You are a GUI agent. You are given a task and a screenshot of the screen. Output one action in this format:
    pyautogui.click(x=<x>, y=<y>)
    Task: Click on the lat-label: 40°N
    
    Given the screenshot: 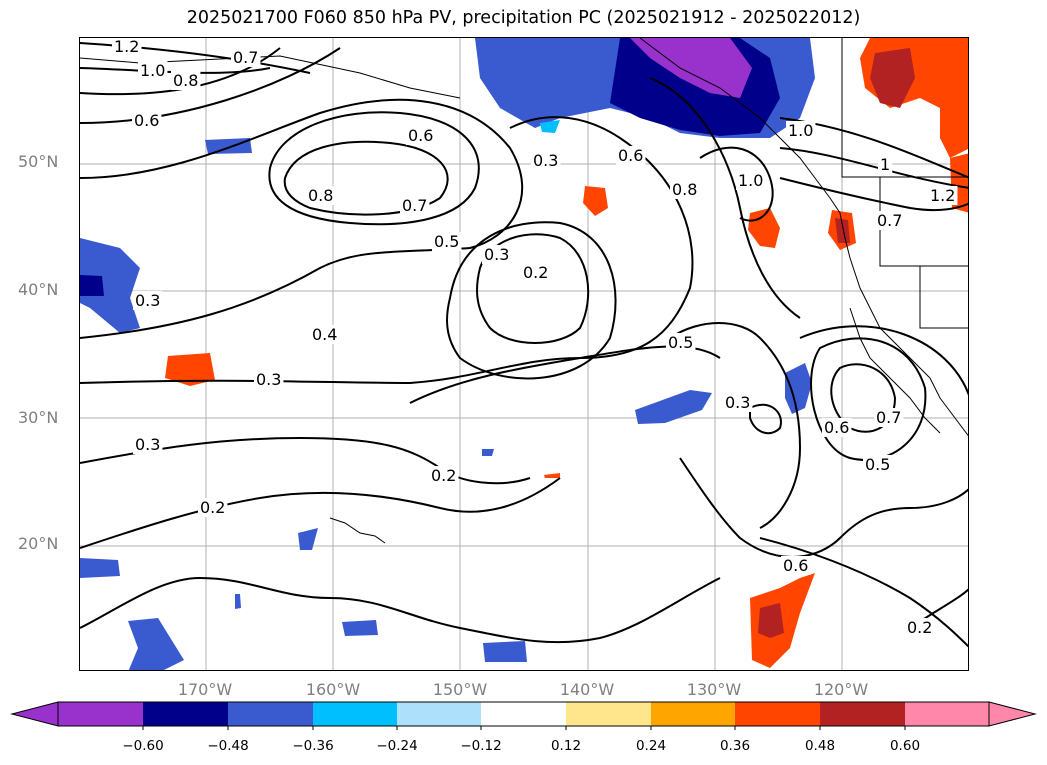 What is the action you would take?
    pyautogui.click(x=38, y=289)
    